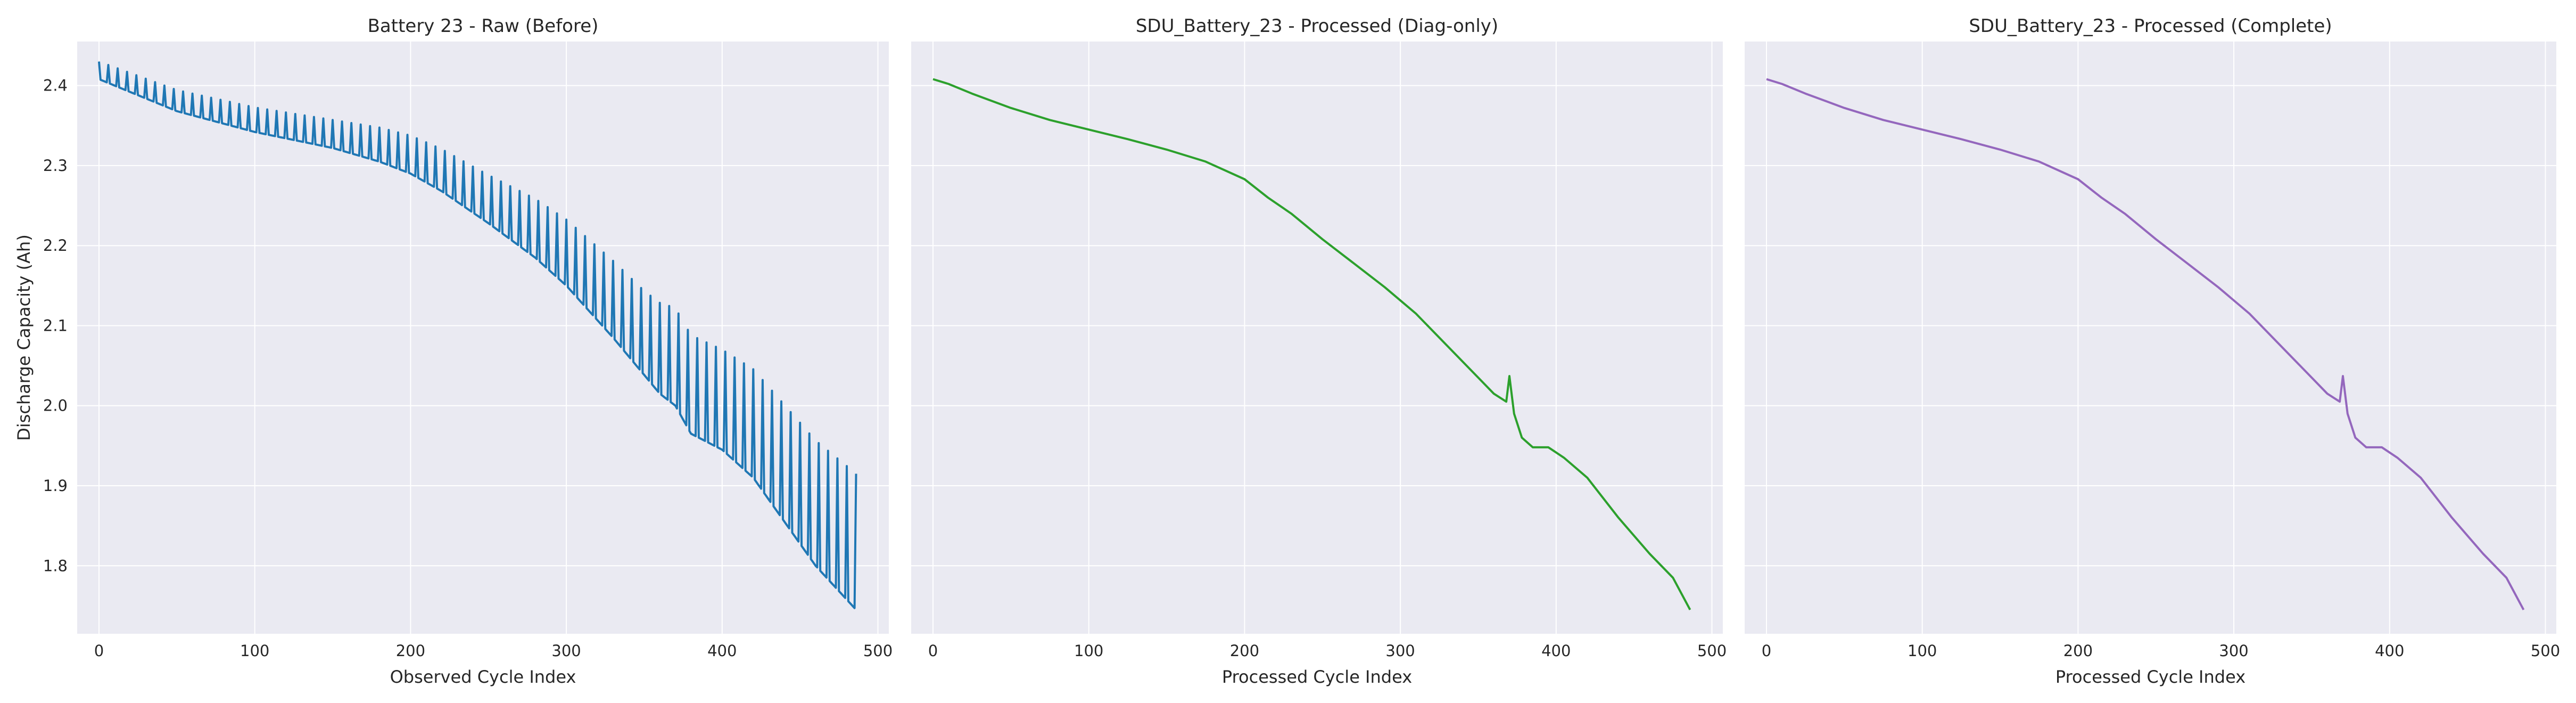 The image size is (2576, 703). I want to click on y-tick-label: 1.9, so click(55, 486).